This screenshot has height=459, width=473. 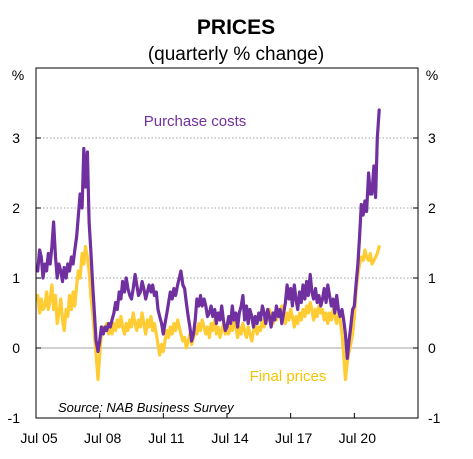 I want to click on x-tick-label: Jul 17, so click(x=294, y=438).